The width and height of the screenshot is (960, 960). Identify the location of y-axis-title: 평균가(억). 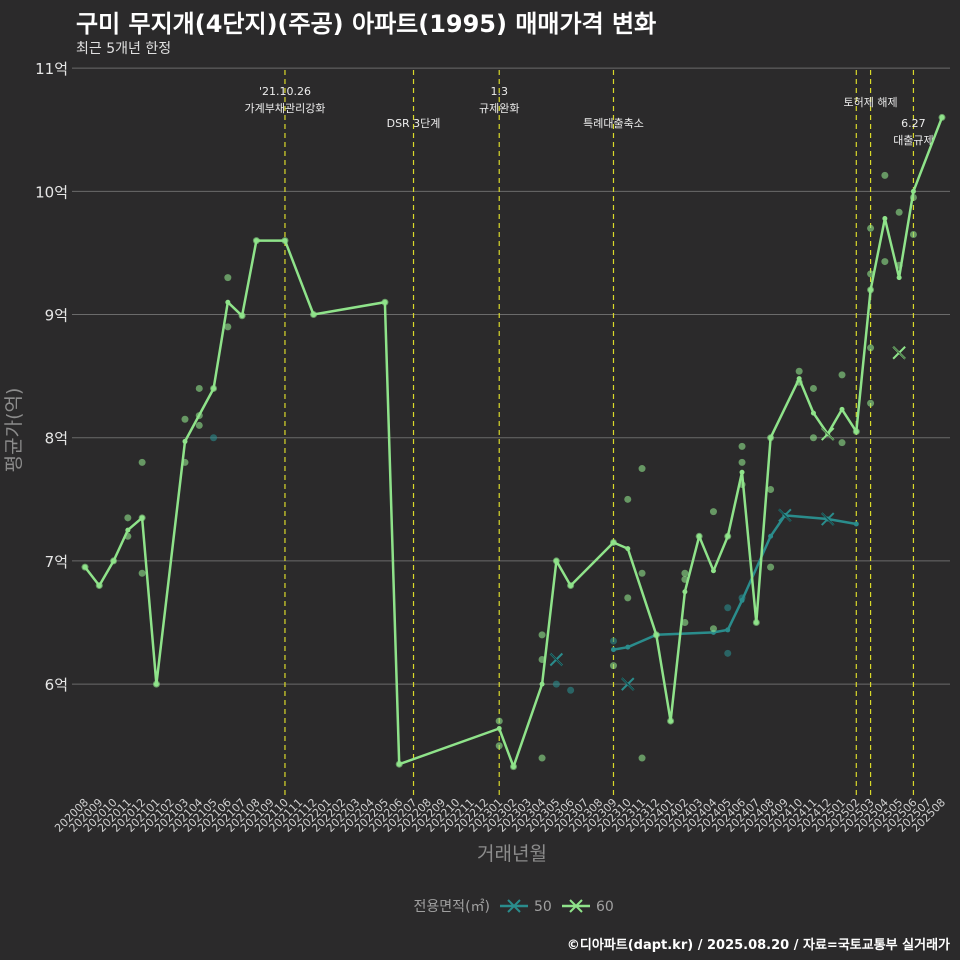
(14, 430).